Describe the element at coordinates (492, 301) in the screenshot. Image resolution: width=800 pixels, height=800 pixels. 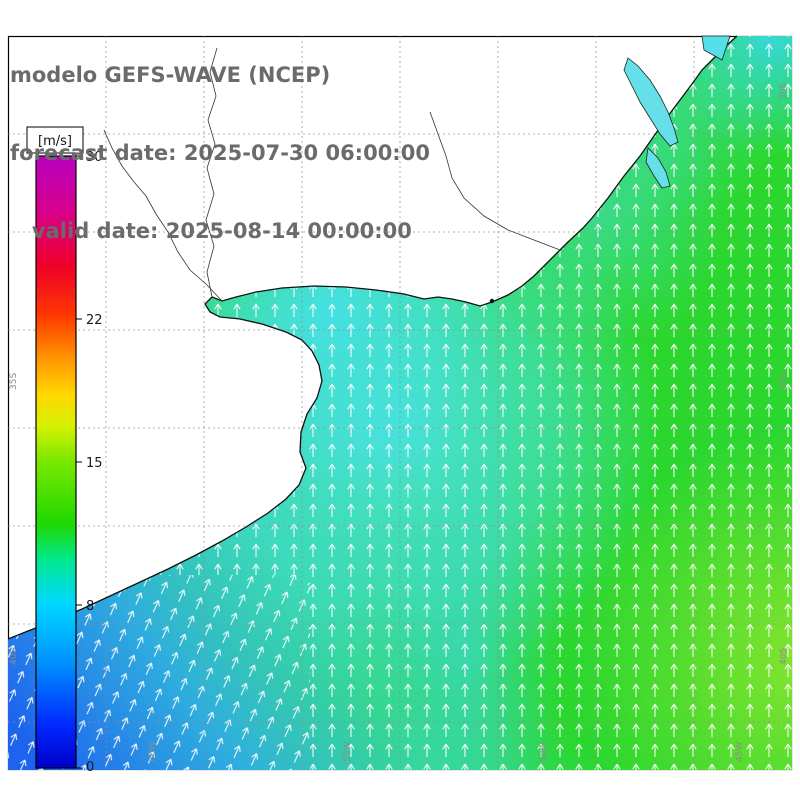
I see `small-island-dot` at that location.